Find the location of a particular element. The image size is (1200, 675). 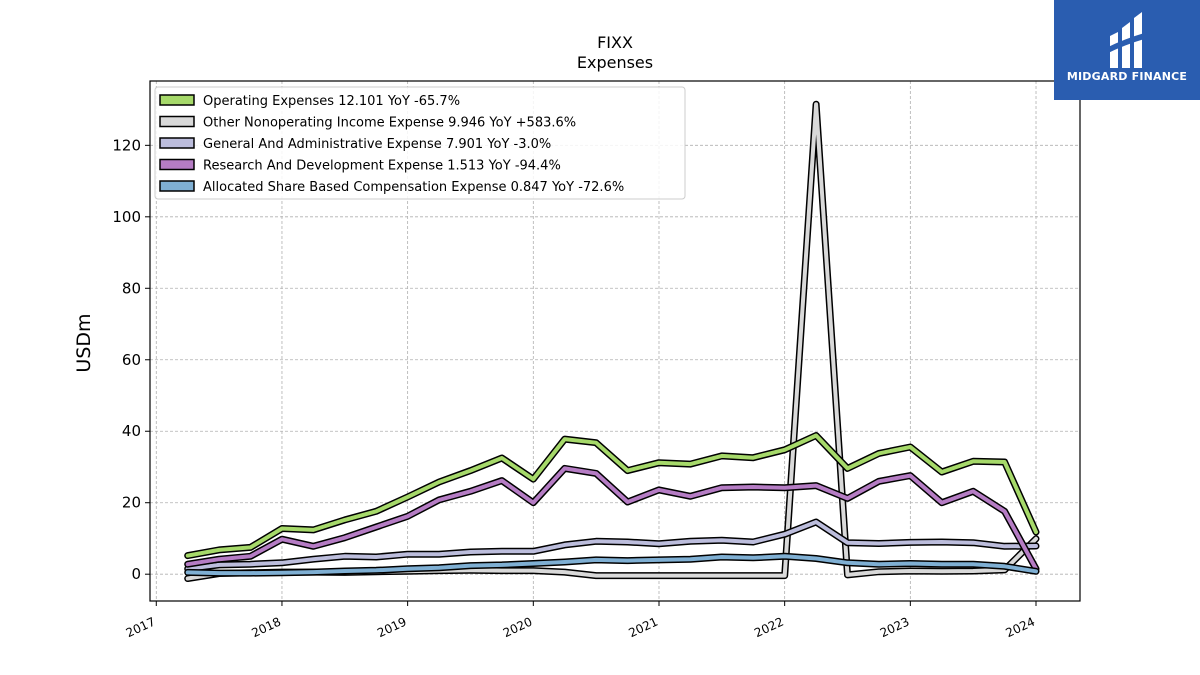

brand-logo: MIDGARD FINANCE is located at coordinates (1127, 50).